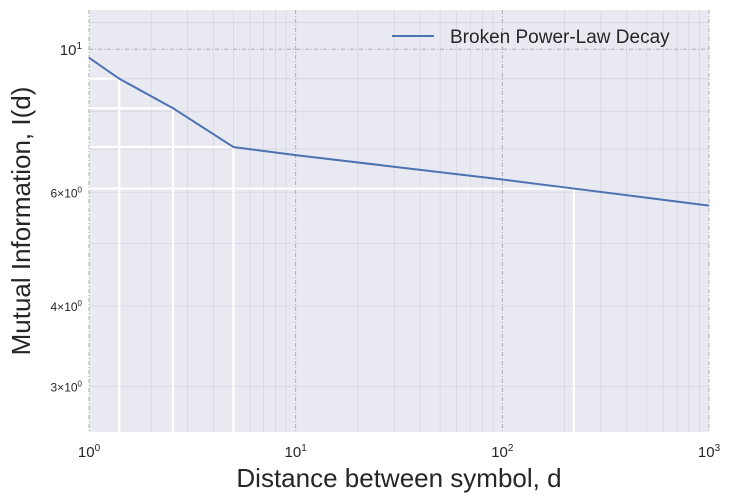  Describe the element at coordinates (67, 386) in the screenshot. I see `y-tick-label: 3×100` at that location.